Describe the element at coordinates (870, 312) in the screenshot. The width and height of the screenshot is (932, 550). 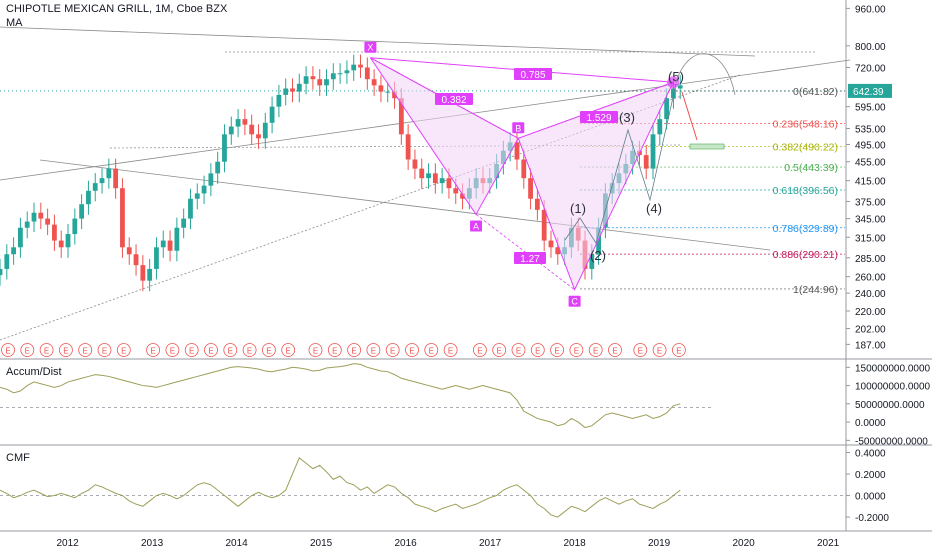
I see `price-tick-label: 220.00` at that location.